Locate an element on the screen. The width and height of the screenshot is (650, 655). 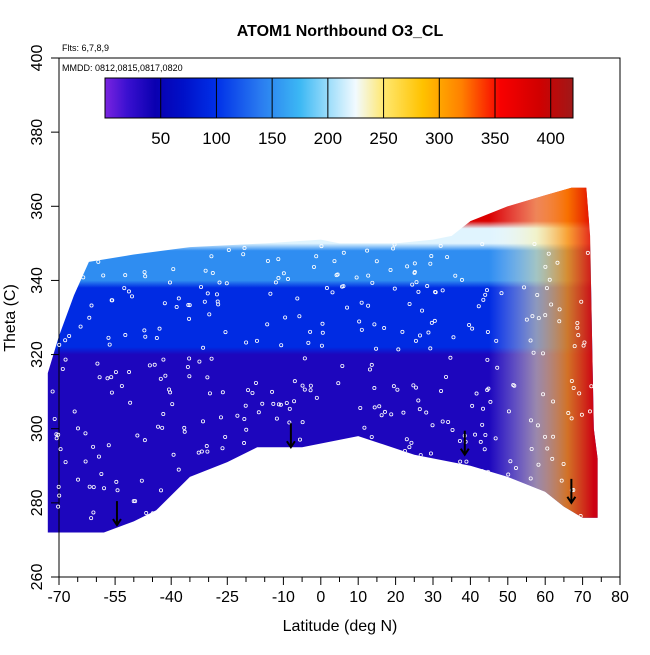
chart-title: ATOM1 Northbound O3_CL is located at coordinates (340, 31).